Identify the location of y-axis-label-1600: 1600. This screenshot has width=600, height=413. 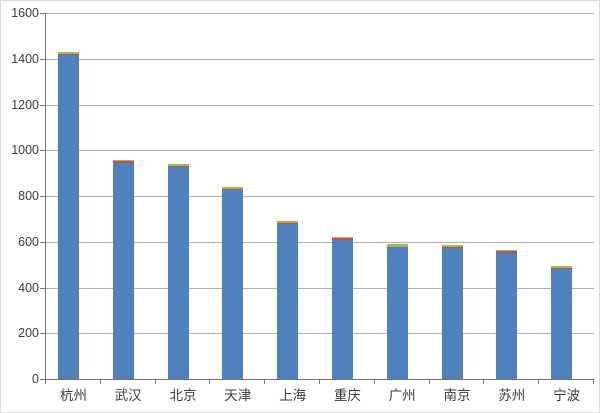
(25, 13).